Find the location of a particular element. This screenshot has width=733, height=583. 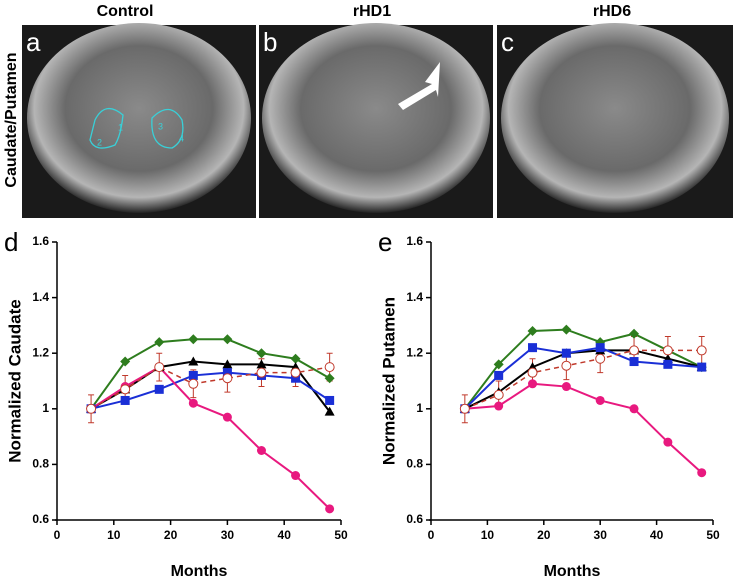

roi-label: 3 is located at coordinates (160, 126).